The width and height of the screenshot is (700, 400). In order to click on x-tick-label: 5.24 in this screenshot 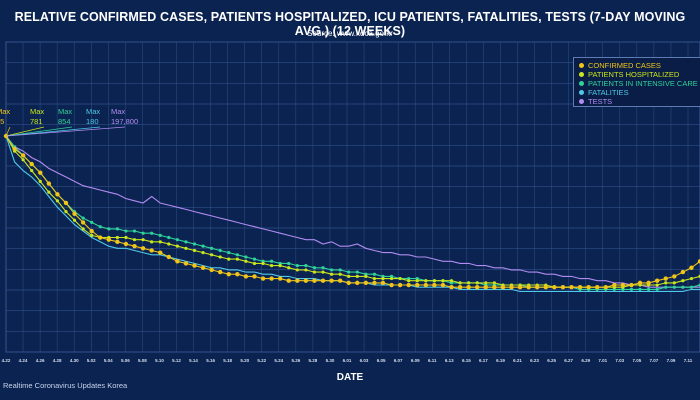, I will do `click(278, 360)`.